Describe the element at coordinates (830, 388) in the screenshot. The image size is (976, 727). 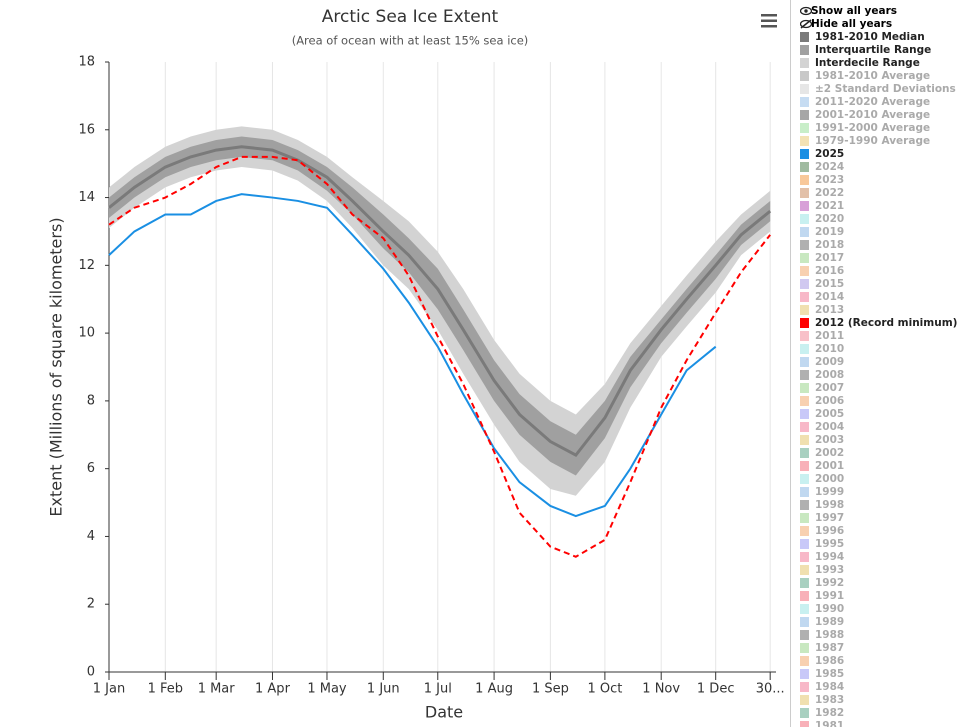
I see `legend-label: 2007` at that location.